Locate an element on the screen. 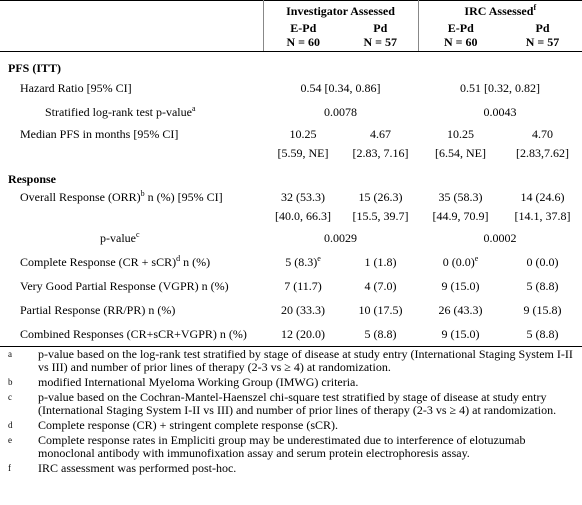 This screenshot has width=582, height=505. value-line: 5 (8.8) is located at coordinates (380, 334).